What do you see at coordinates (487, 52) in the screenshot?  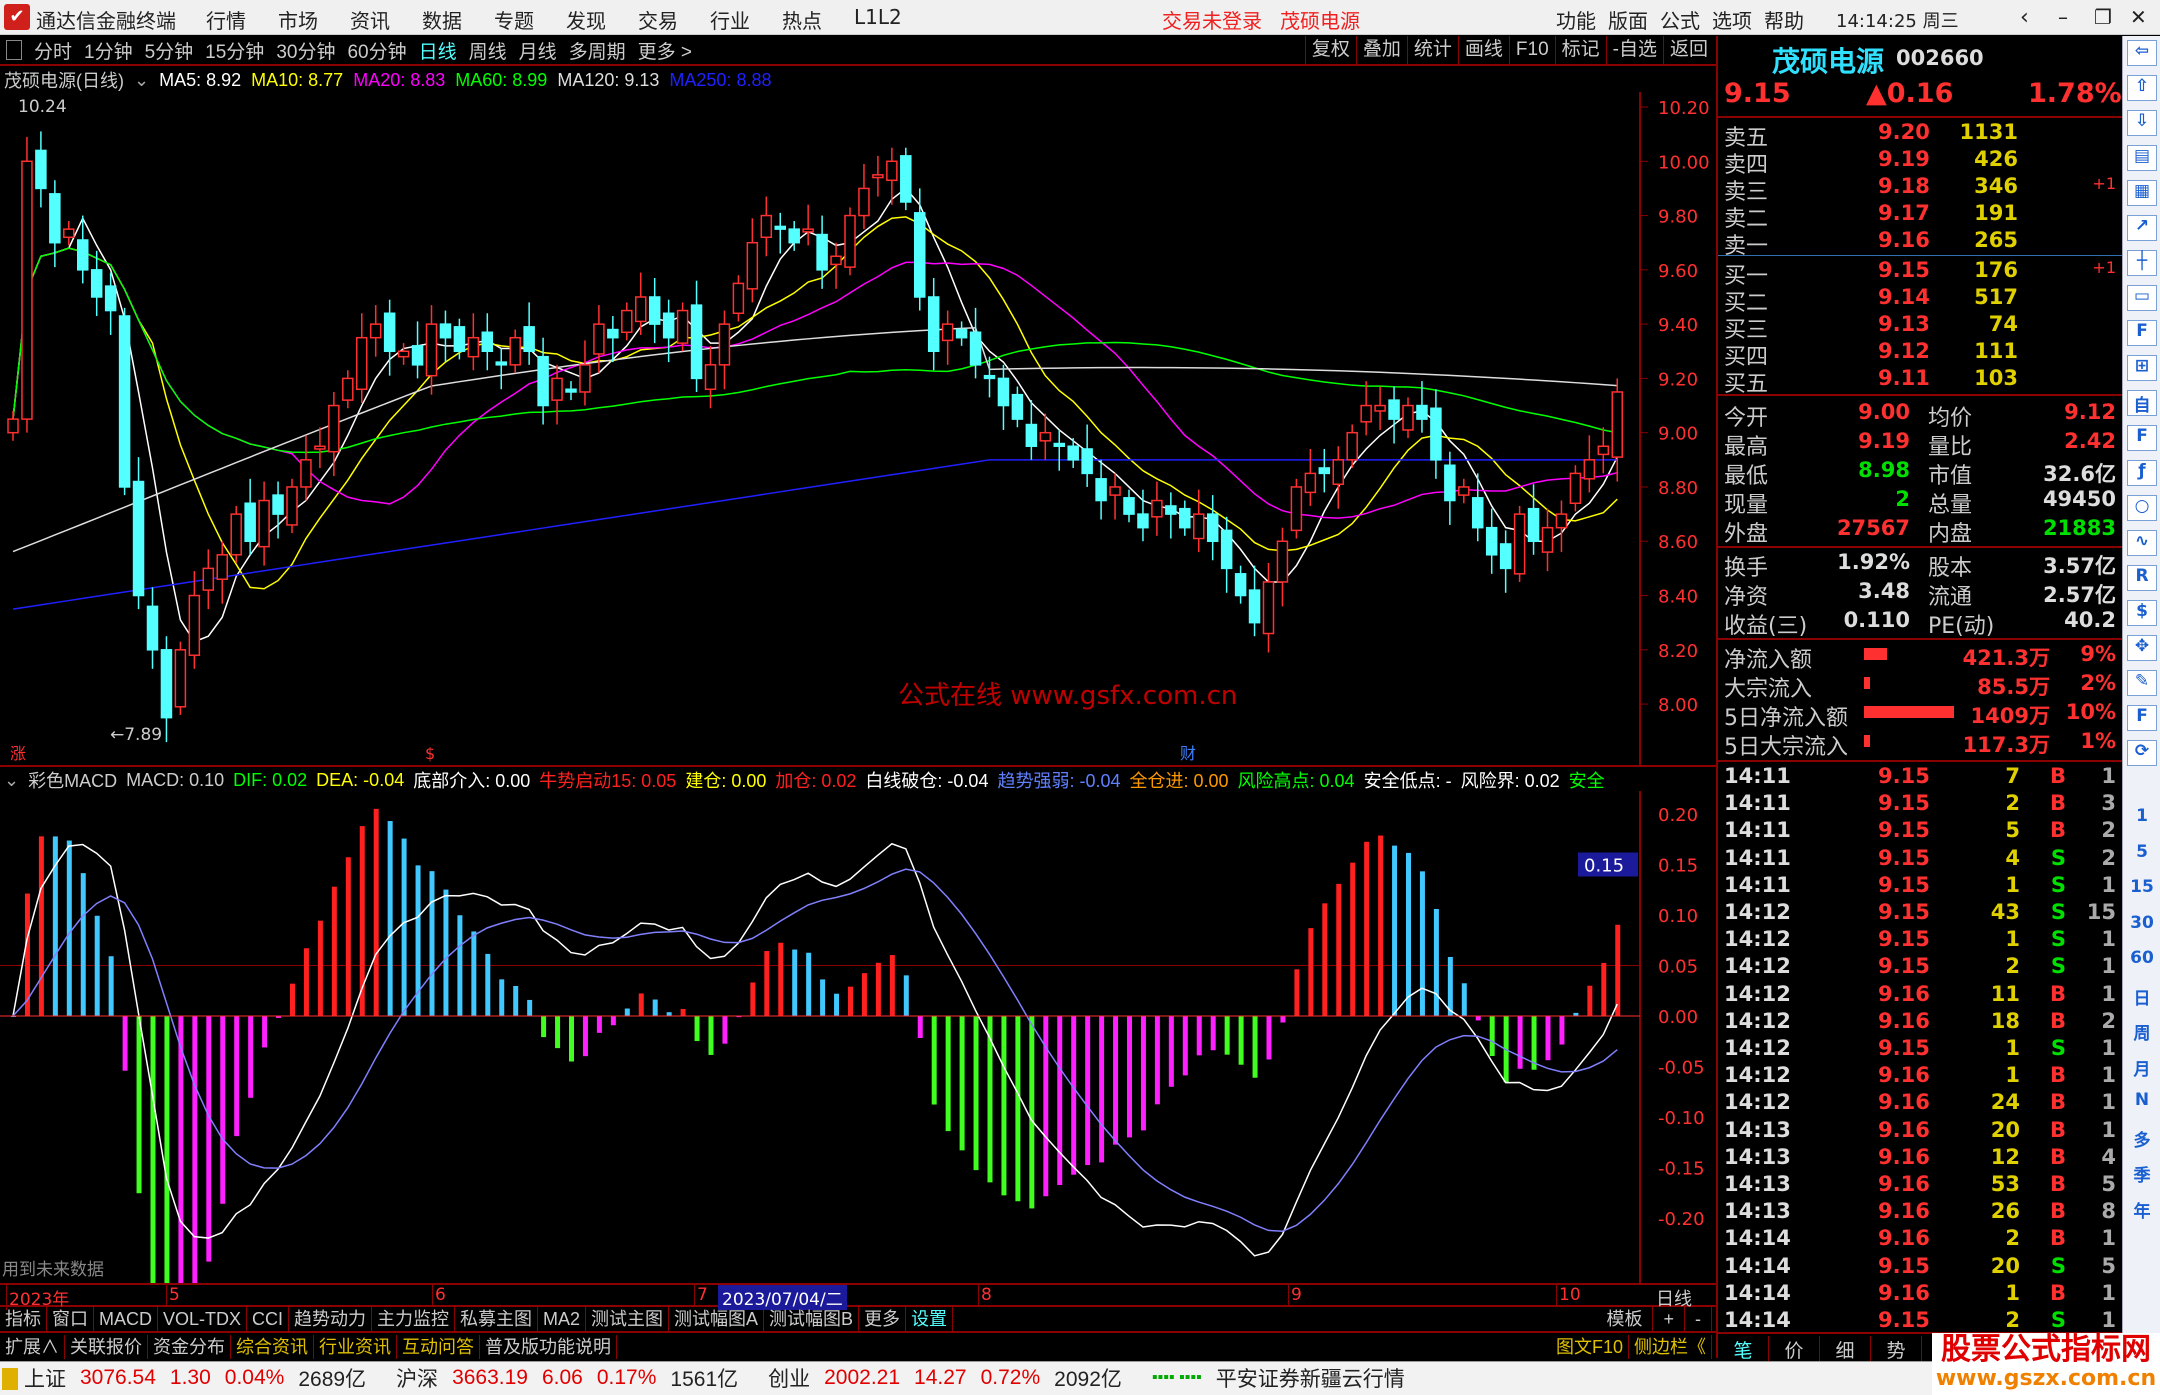 I see `period-tab: 周线` at bounding box center [487, 52].